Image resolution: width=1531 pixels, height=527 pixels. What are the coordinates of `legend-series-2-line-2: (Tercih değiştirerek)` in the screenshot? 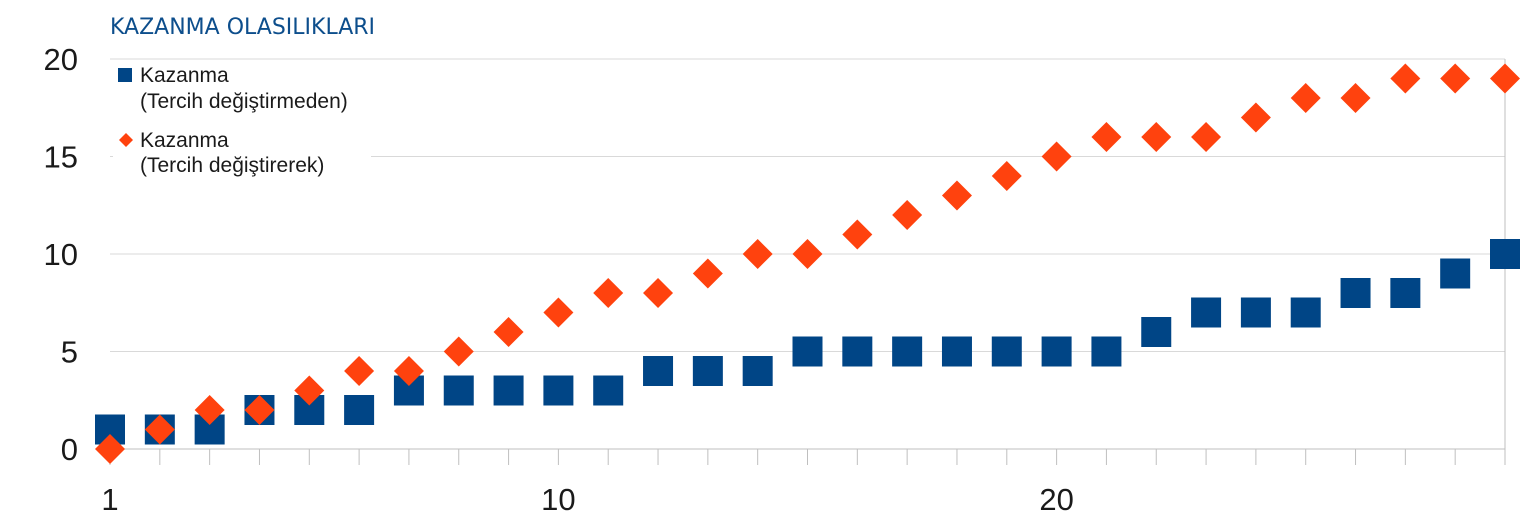 It's located at (232, 165).